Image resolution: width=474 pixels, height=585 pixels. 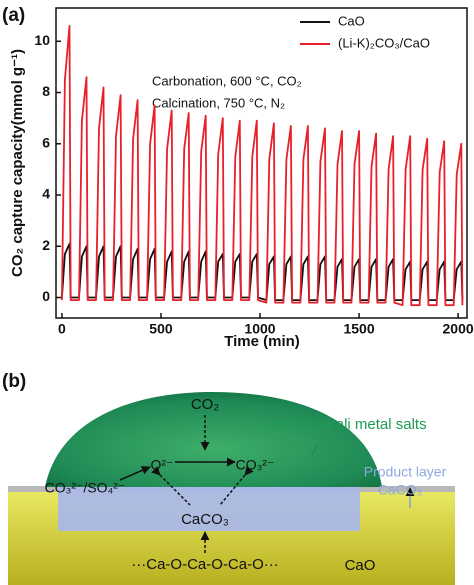 I want to click on y-axis-label: CO₂ capture capacity(mmol g⁻¹), so click(x=17, y=163).